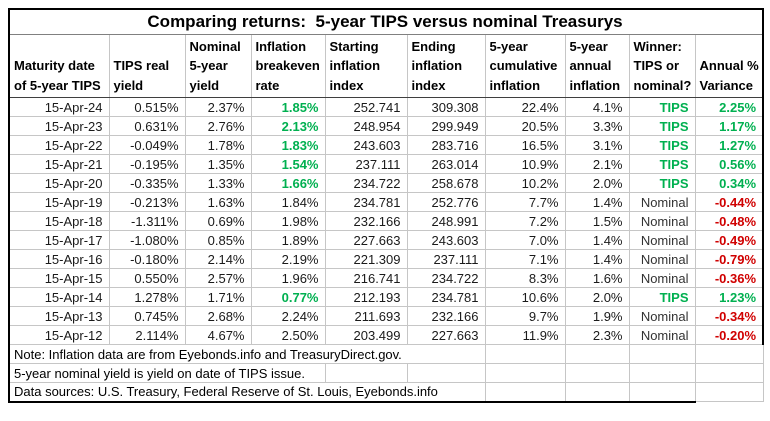 This screenshot has height=421, width=770. I want to click on cell-nominal-yield: 2.76%, so click(218, 126).